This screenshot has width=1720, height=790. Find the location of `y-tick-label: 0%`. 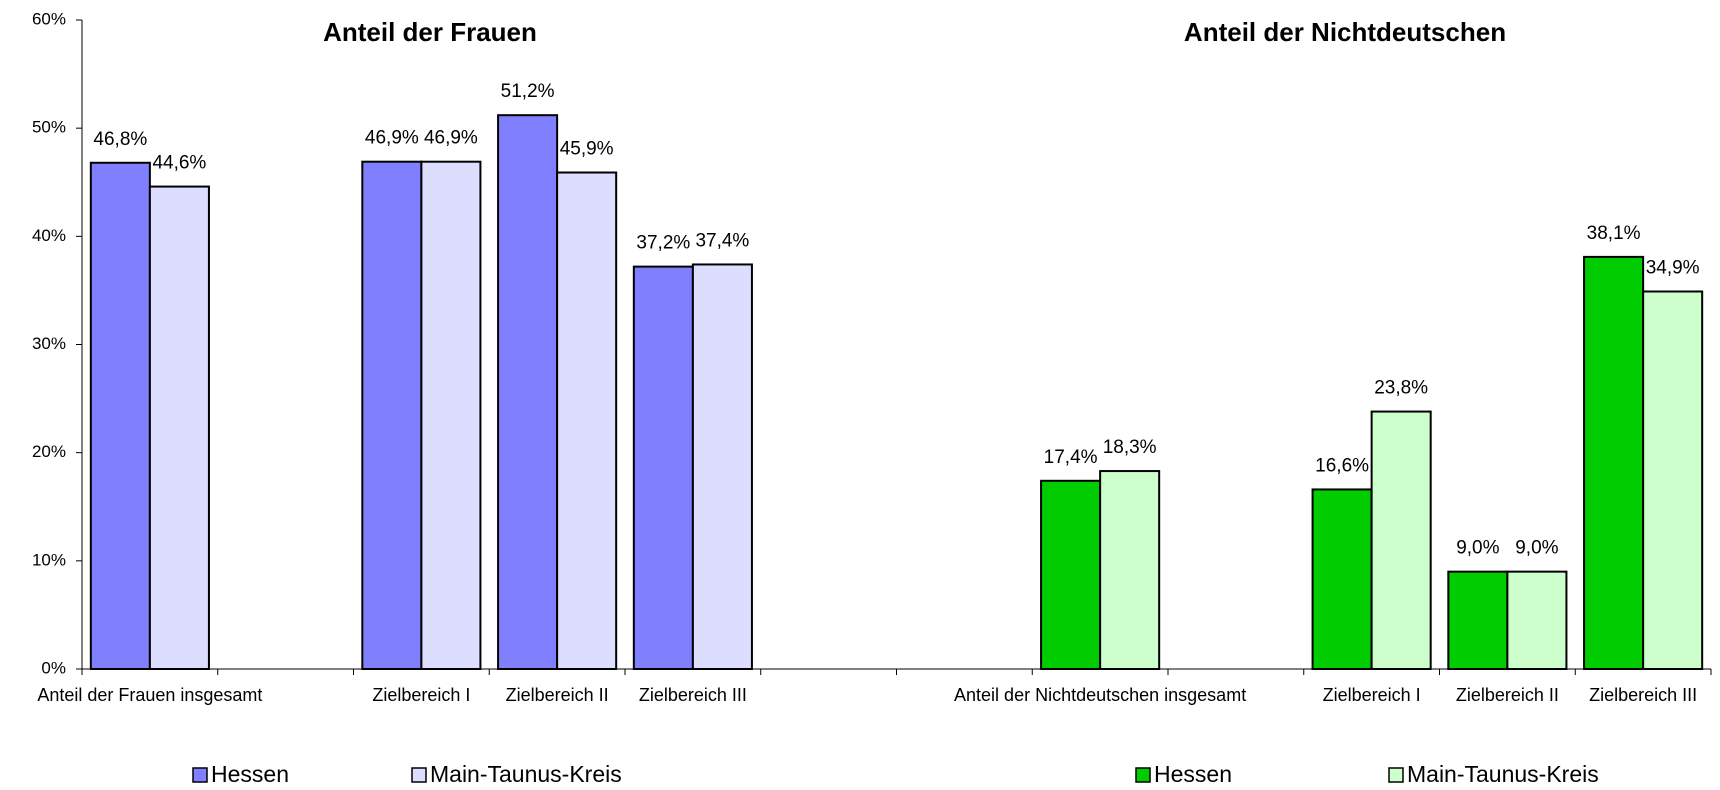

y-tick-label: 0% is located at coordinates (53, 667).